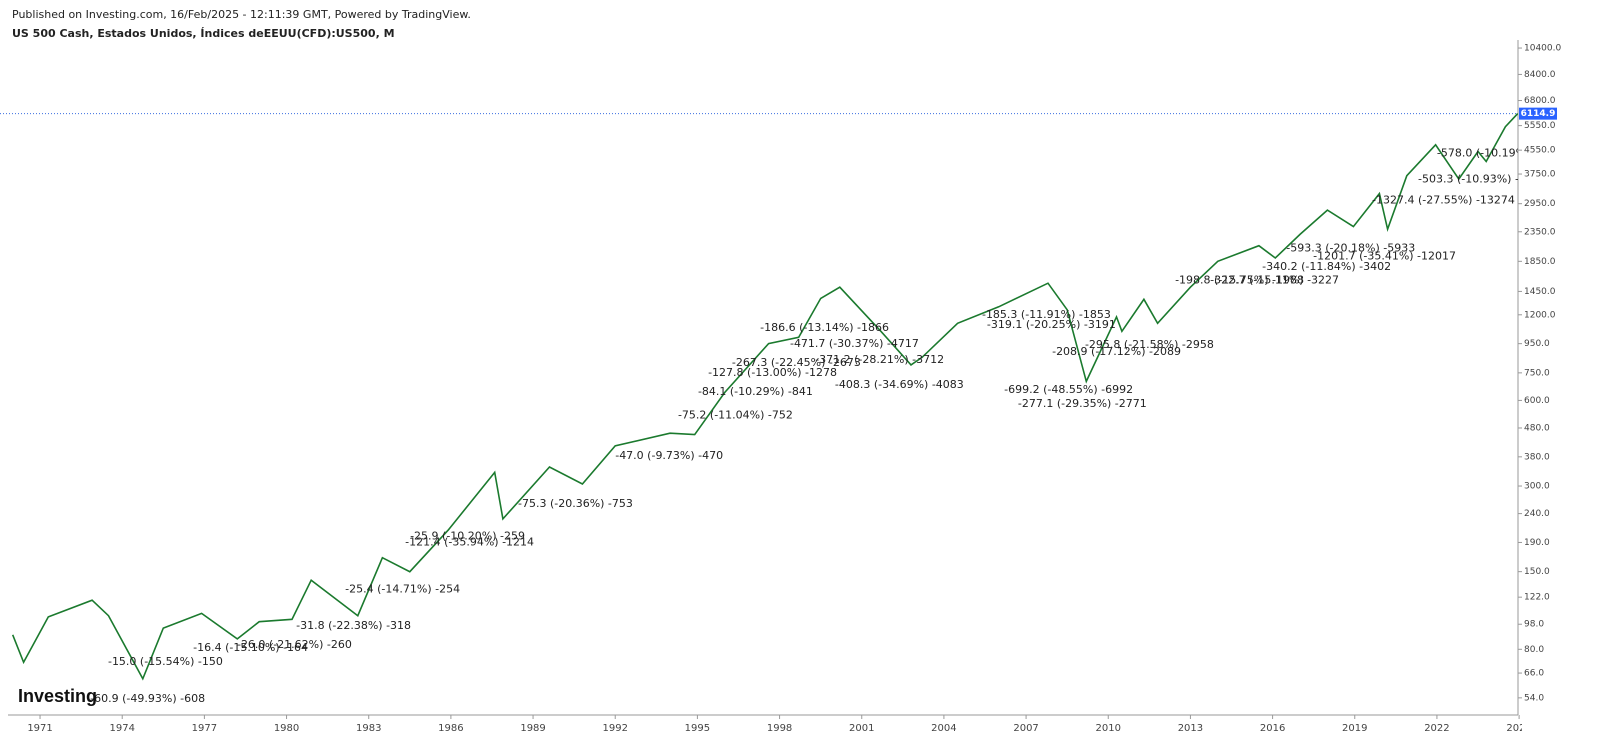  I want to click on y-tick-label: 5550.0, so click(1540, 126).